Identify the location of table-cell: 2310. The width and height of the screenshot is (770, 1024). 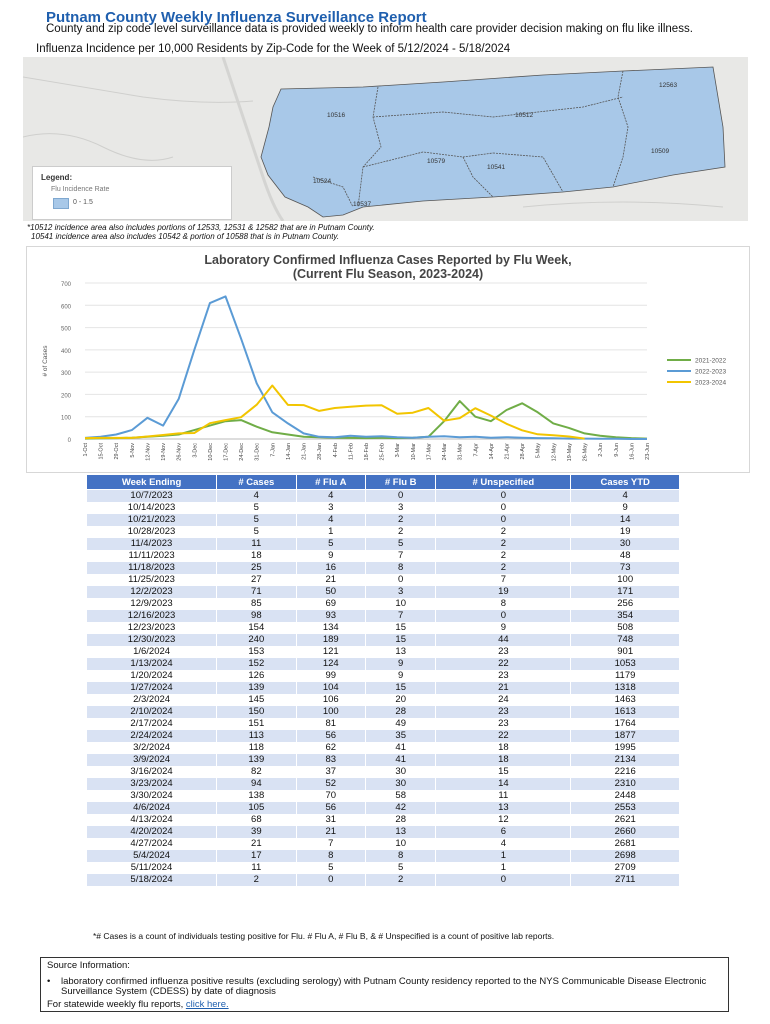
(625, 784).